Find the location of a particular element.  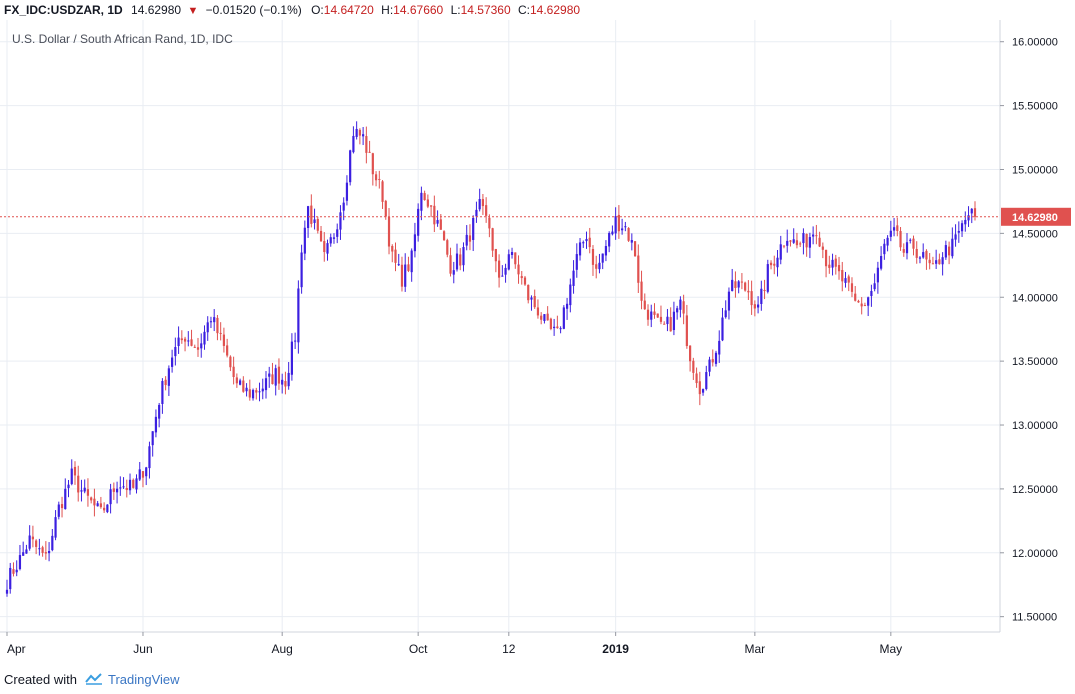

y-tick-label: 14.00000 is located at coordinates (1035, 298).